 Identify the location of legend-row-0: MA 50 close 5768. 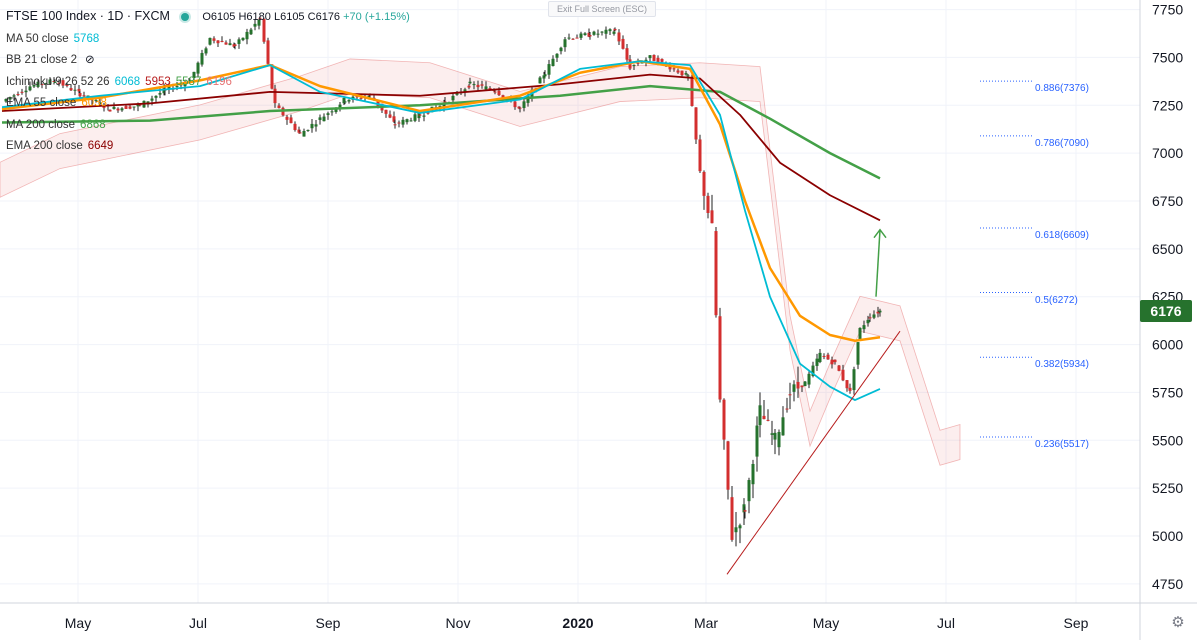
(208, 40).